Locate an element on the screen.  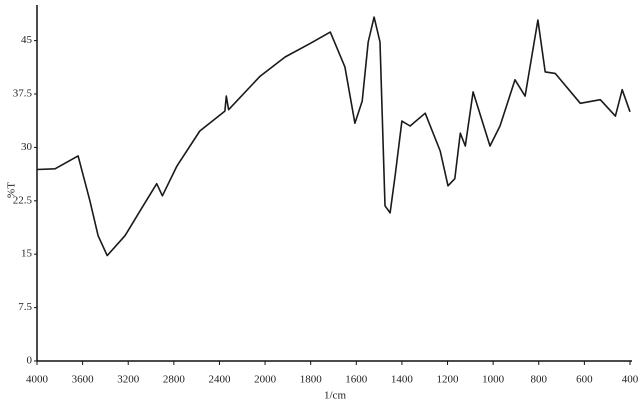
x-tick-label: 1200 is located at coordinates (448, 380).